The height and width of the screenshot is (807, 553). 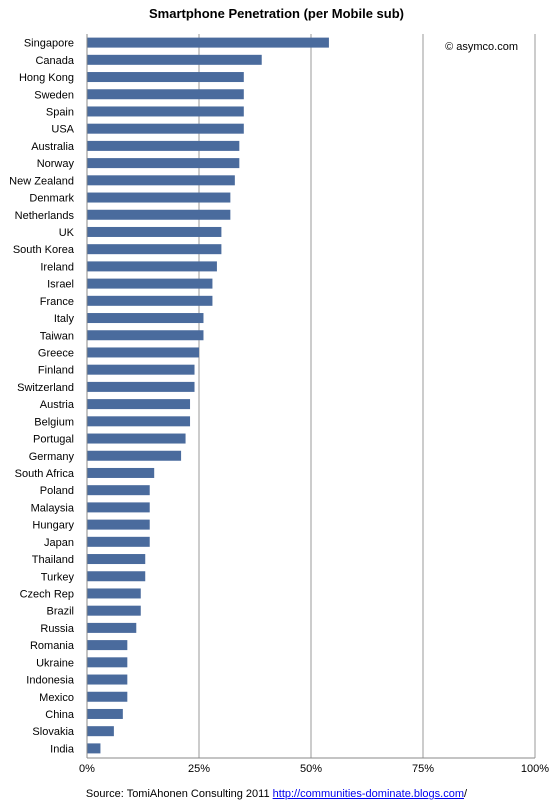 What do you see at coordinates (179, 794) in the screenshot?
I see `source-text: Source: TomiAhonen Consulting 2011` at bounding box center [179, 794].